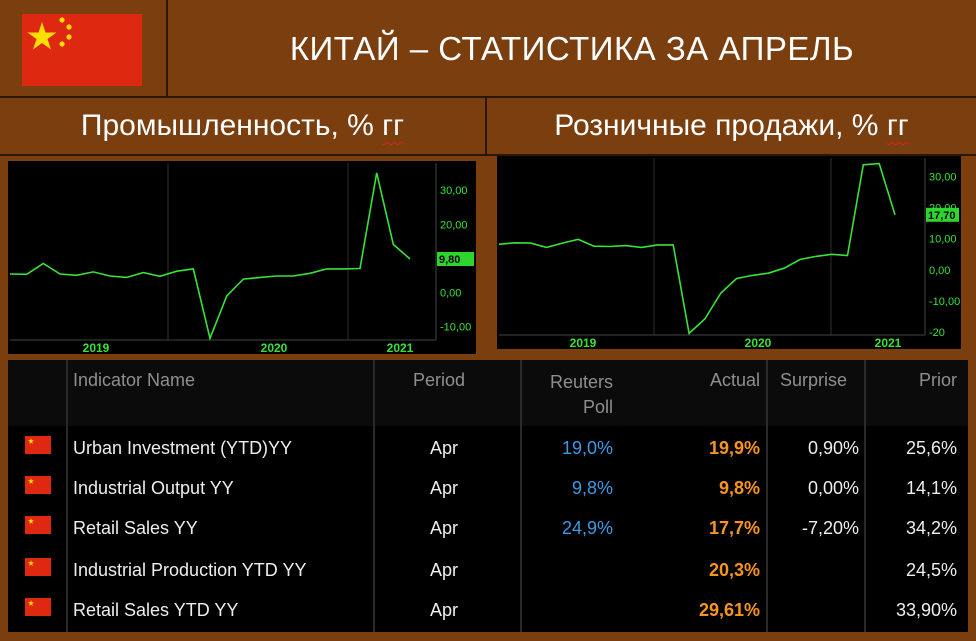 The image size is (976, 641). I want to click on row-surprise: -7,20%, so click(830, 528).